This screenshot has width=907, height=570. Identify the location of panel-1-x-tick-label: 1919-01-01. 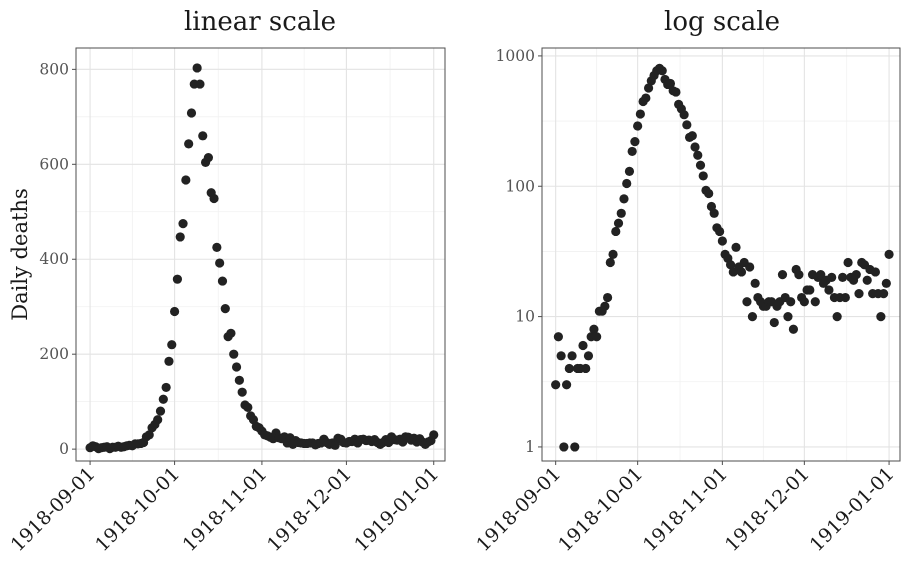
(396, 509).